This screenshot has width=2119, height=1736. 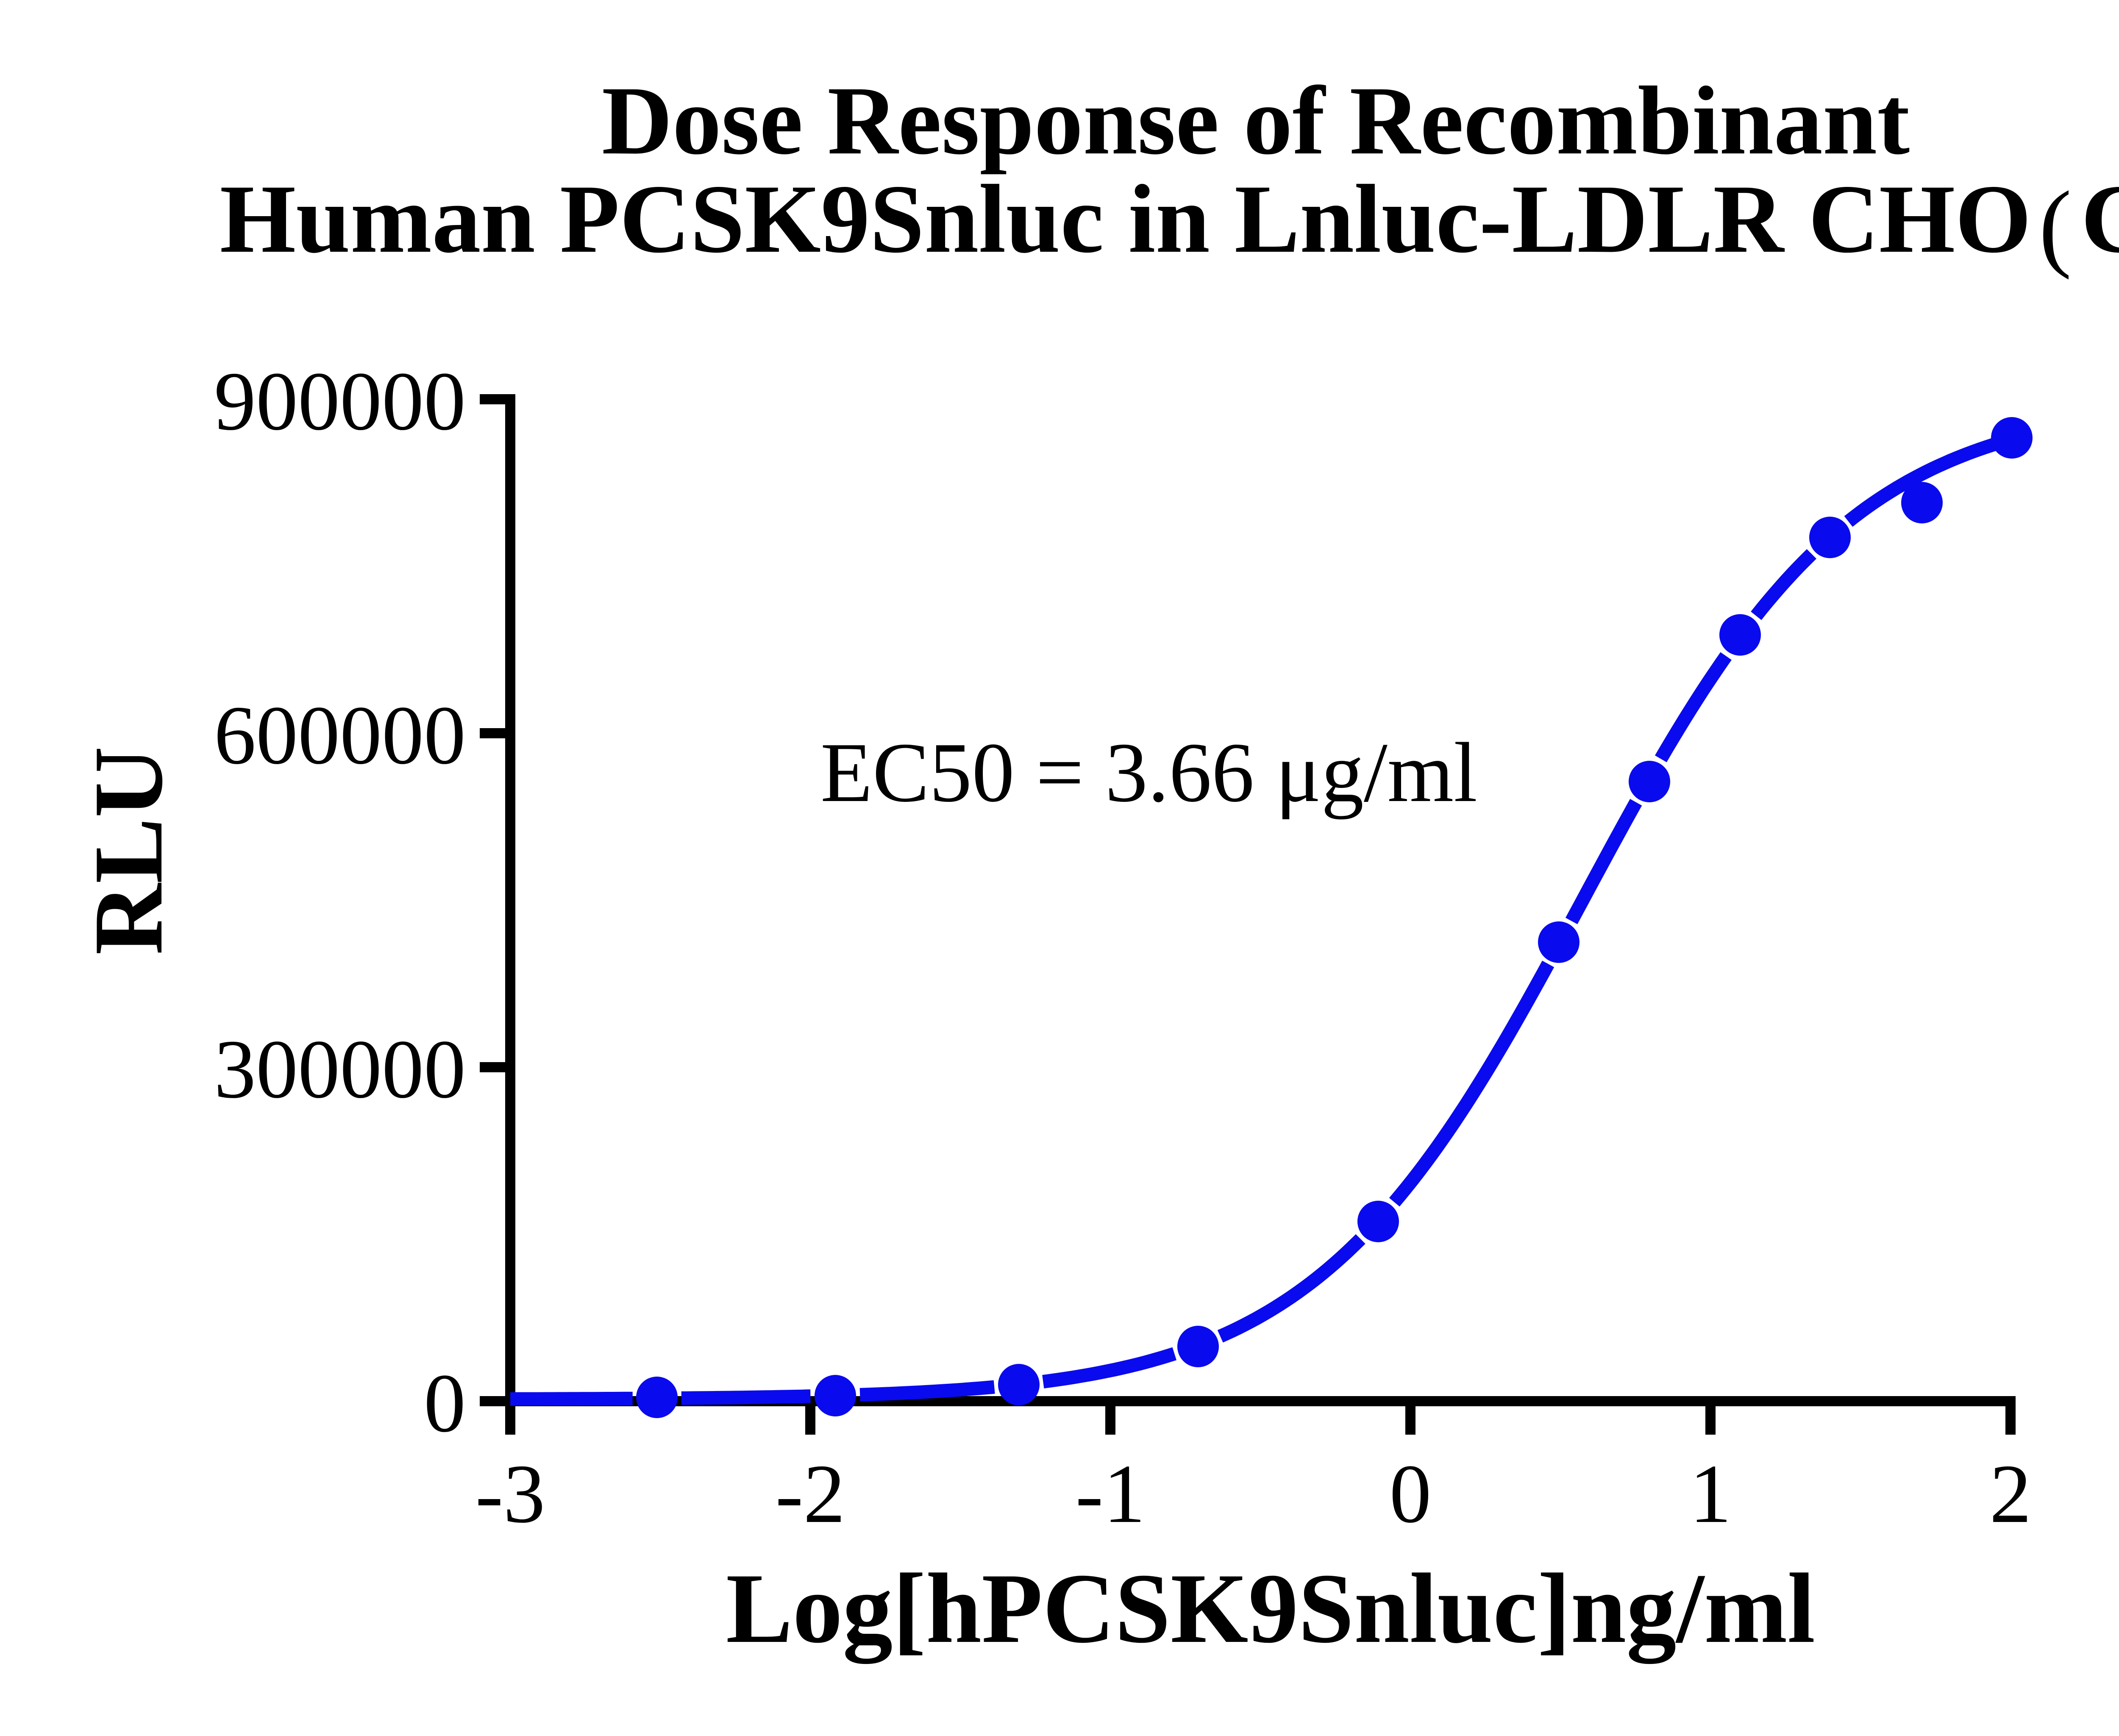 What do you see at coordinates (1711, 1493) in the screenshot?
I see `svg-text: 1` at bounding box center [1711, 1493].